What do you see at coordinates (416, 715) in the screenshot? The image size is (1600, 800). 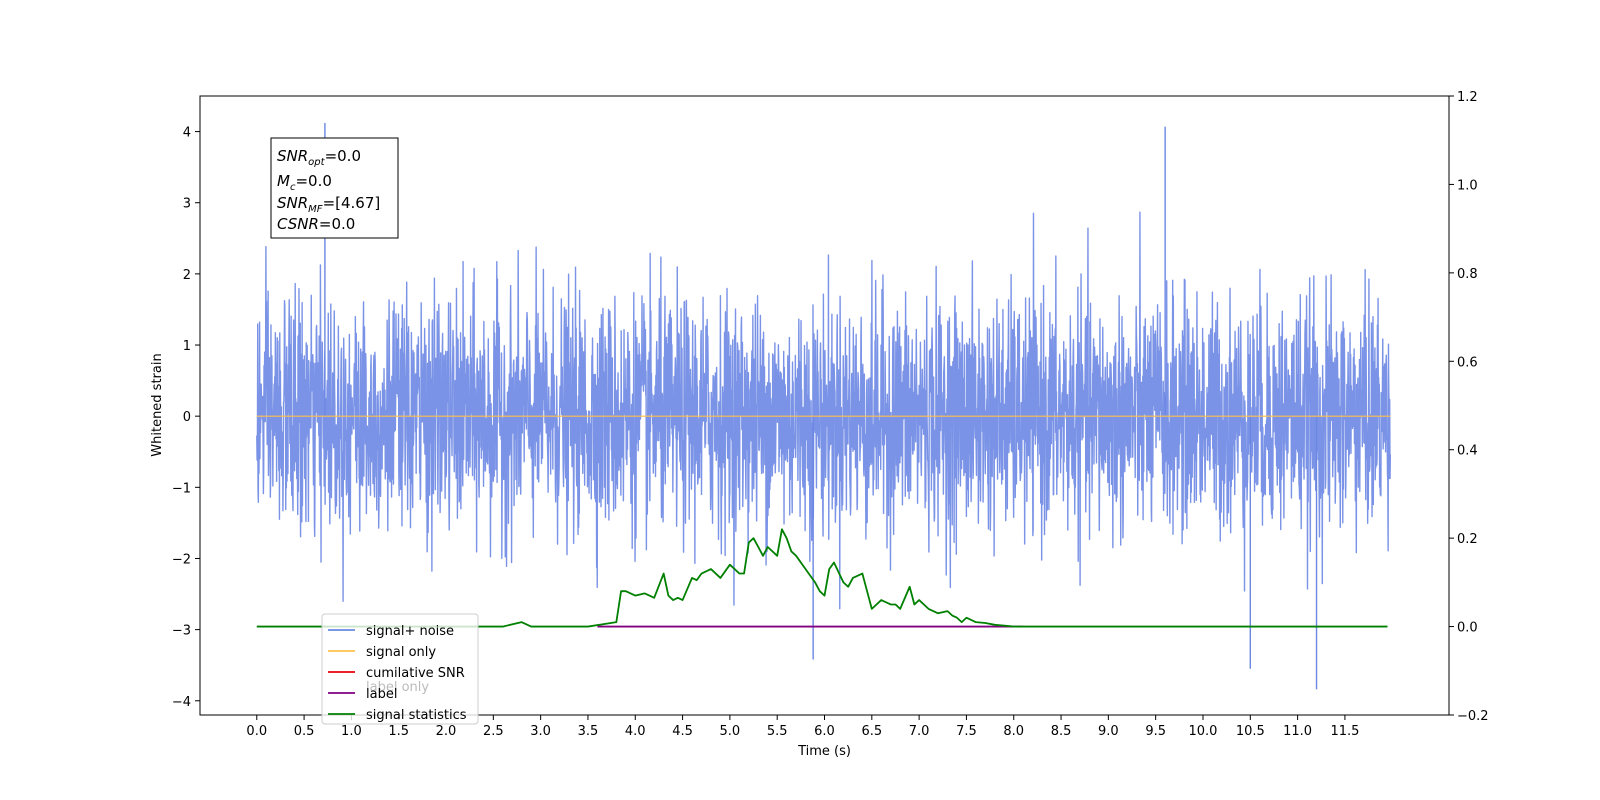 I see `legend-label: signal statistics` at bounding box center [416, 715].